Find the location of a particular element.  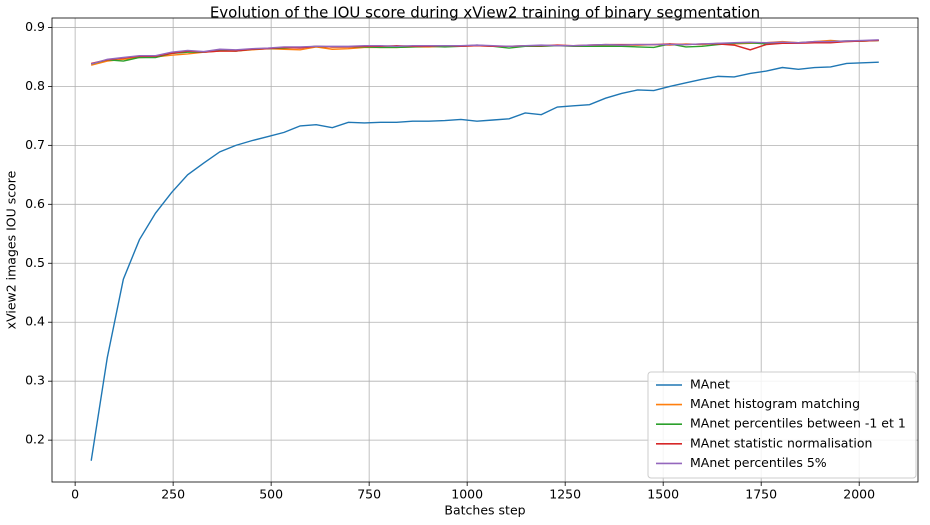

x-tick-label: 2000 is located at coordinates (859, 494).